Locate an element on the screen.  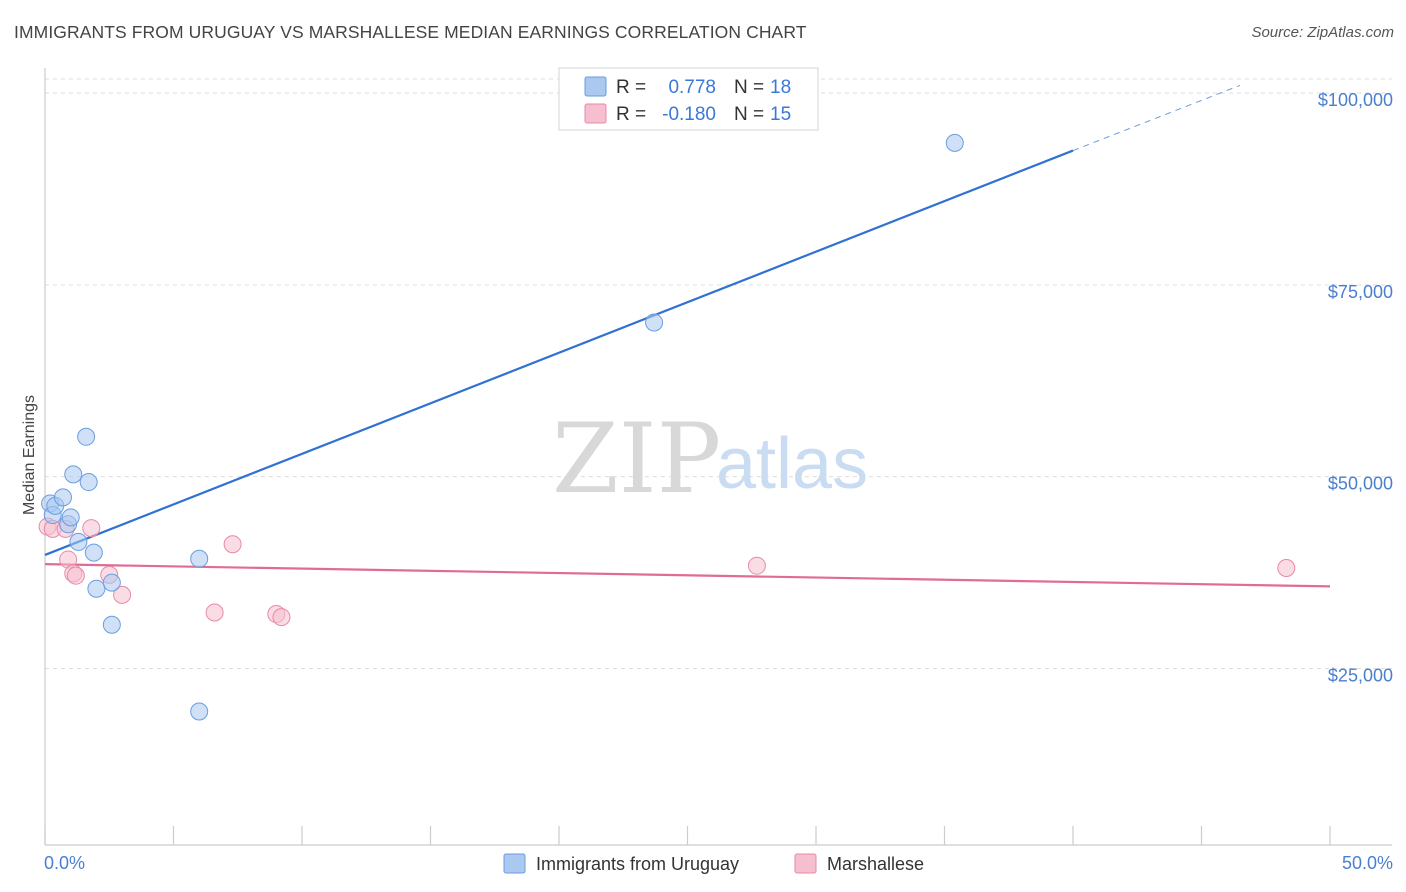
legend-r-label-1: R = is located at coordinates (631, 87).